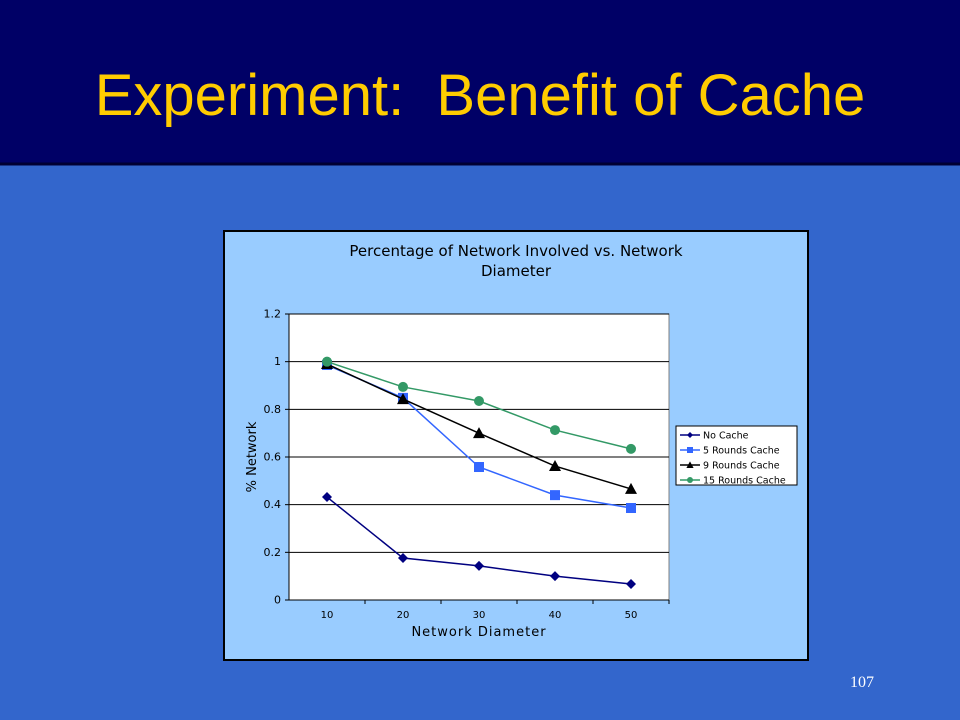  Describe the element at coordinates (277, 600) in the screenshot. I see `y-tick-label: 0` at that location.